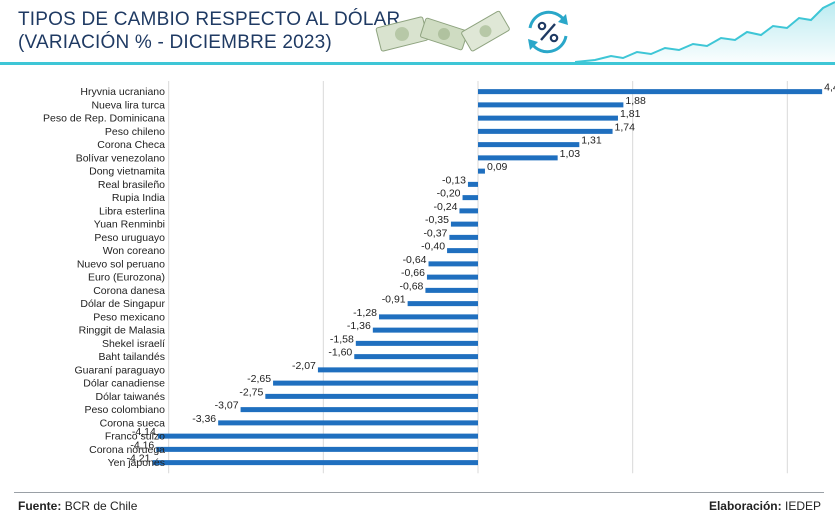 The image size is (835, 520). What do you see at coordinates (204, 419) in the screenshot?
I see `data-label: -3,36` at bounding box center [204, 419].